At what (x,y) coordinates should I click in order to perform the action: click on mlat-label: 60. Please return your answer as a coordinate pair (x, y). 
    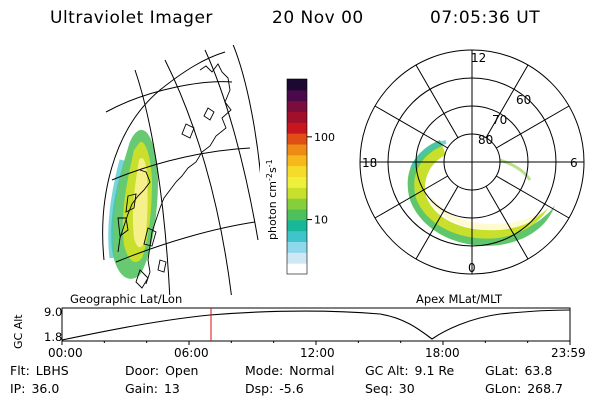
    Looking at the image, I should click on (523, 100).